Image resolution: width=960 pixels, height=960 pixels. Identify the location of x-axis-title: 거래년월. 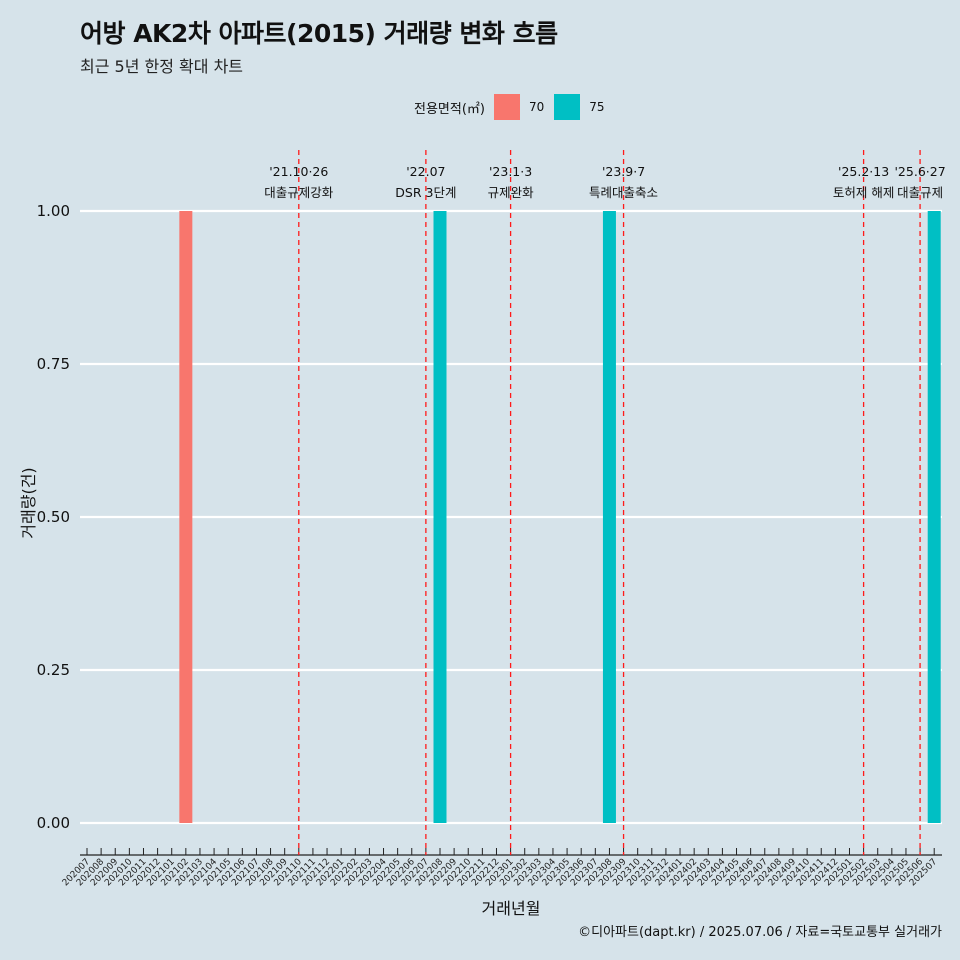
(511, 908).